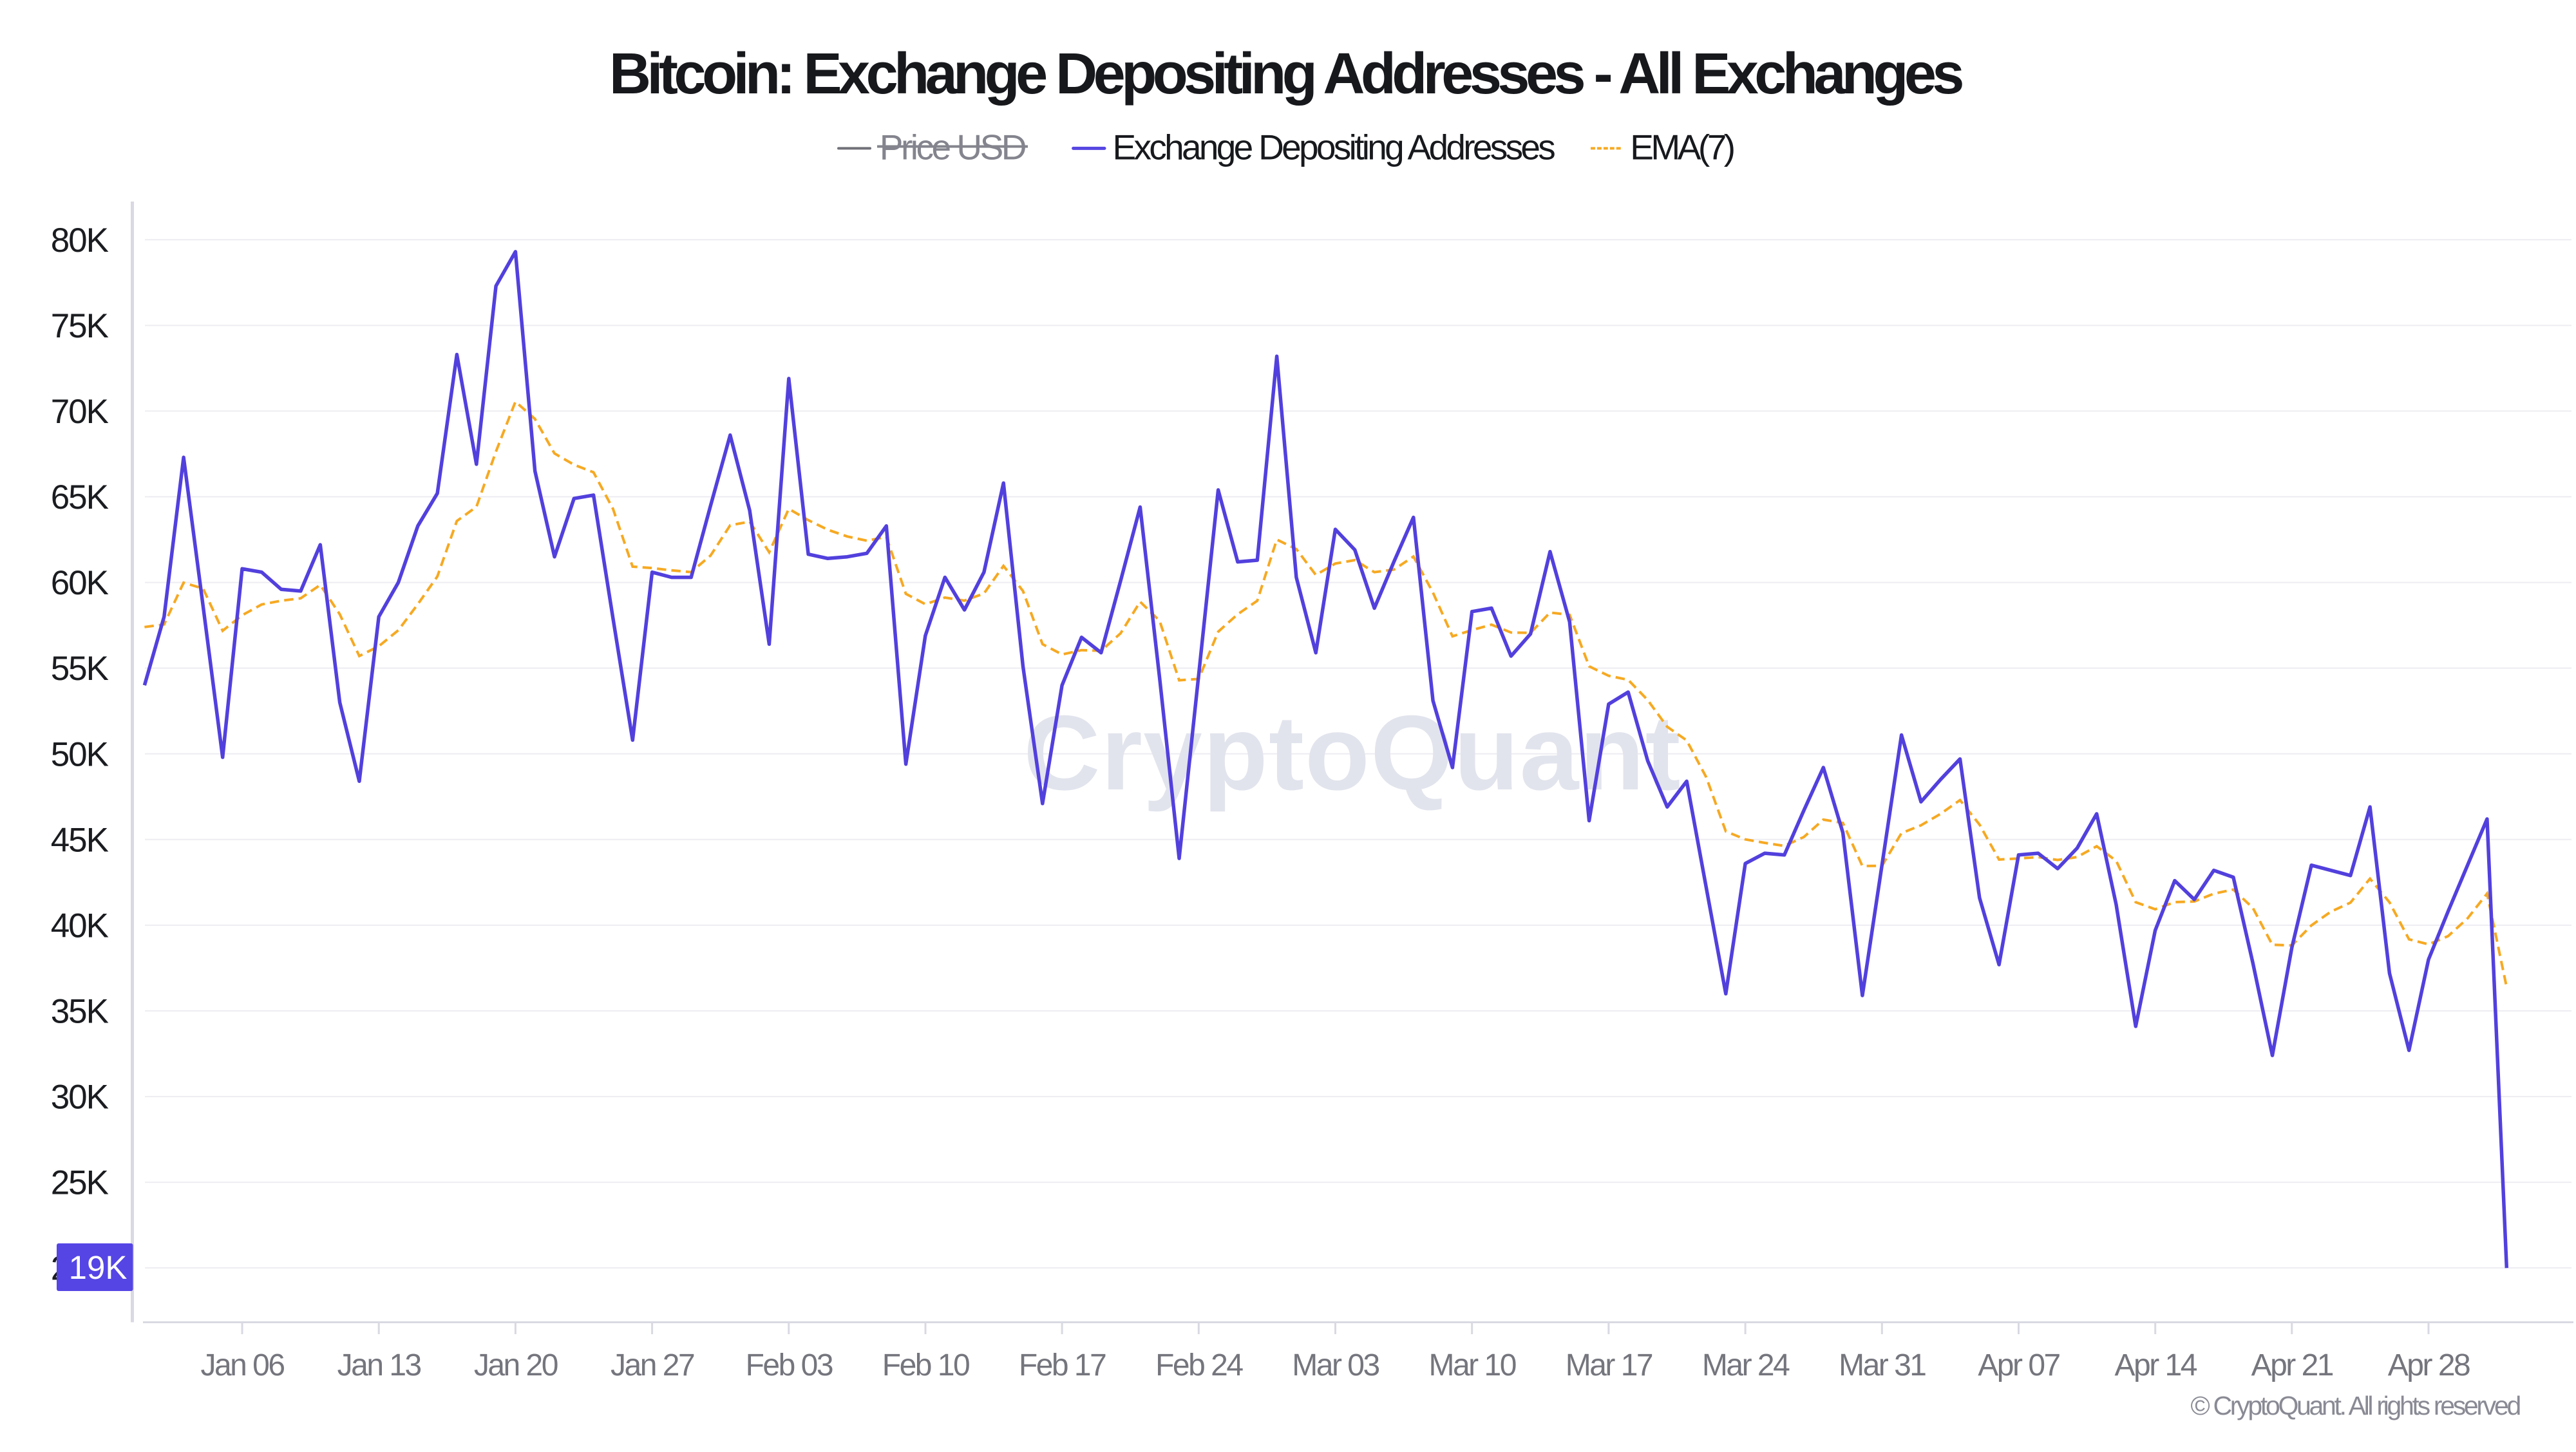 This screenshot has width=2576, height=1452. Describe the element at coordinates (1609, 1365) in the screenshot. I see `svg-text: Mar 17` at that location.